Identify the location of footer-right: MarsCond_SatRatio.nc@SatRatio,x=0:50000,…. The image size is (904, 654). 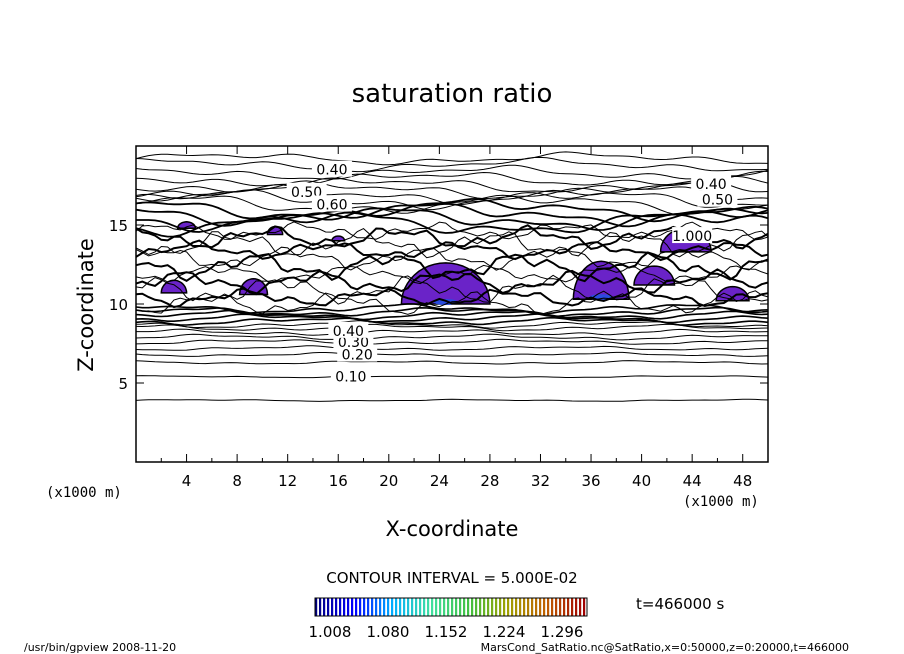
(665, 647).